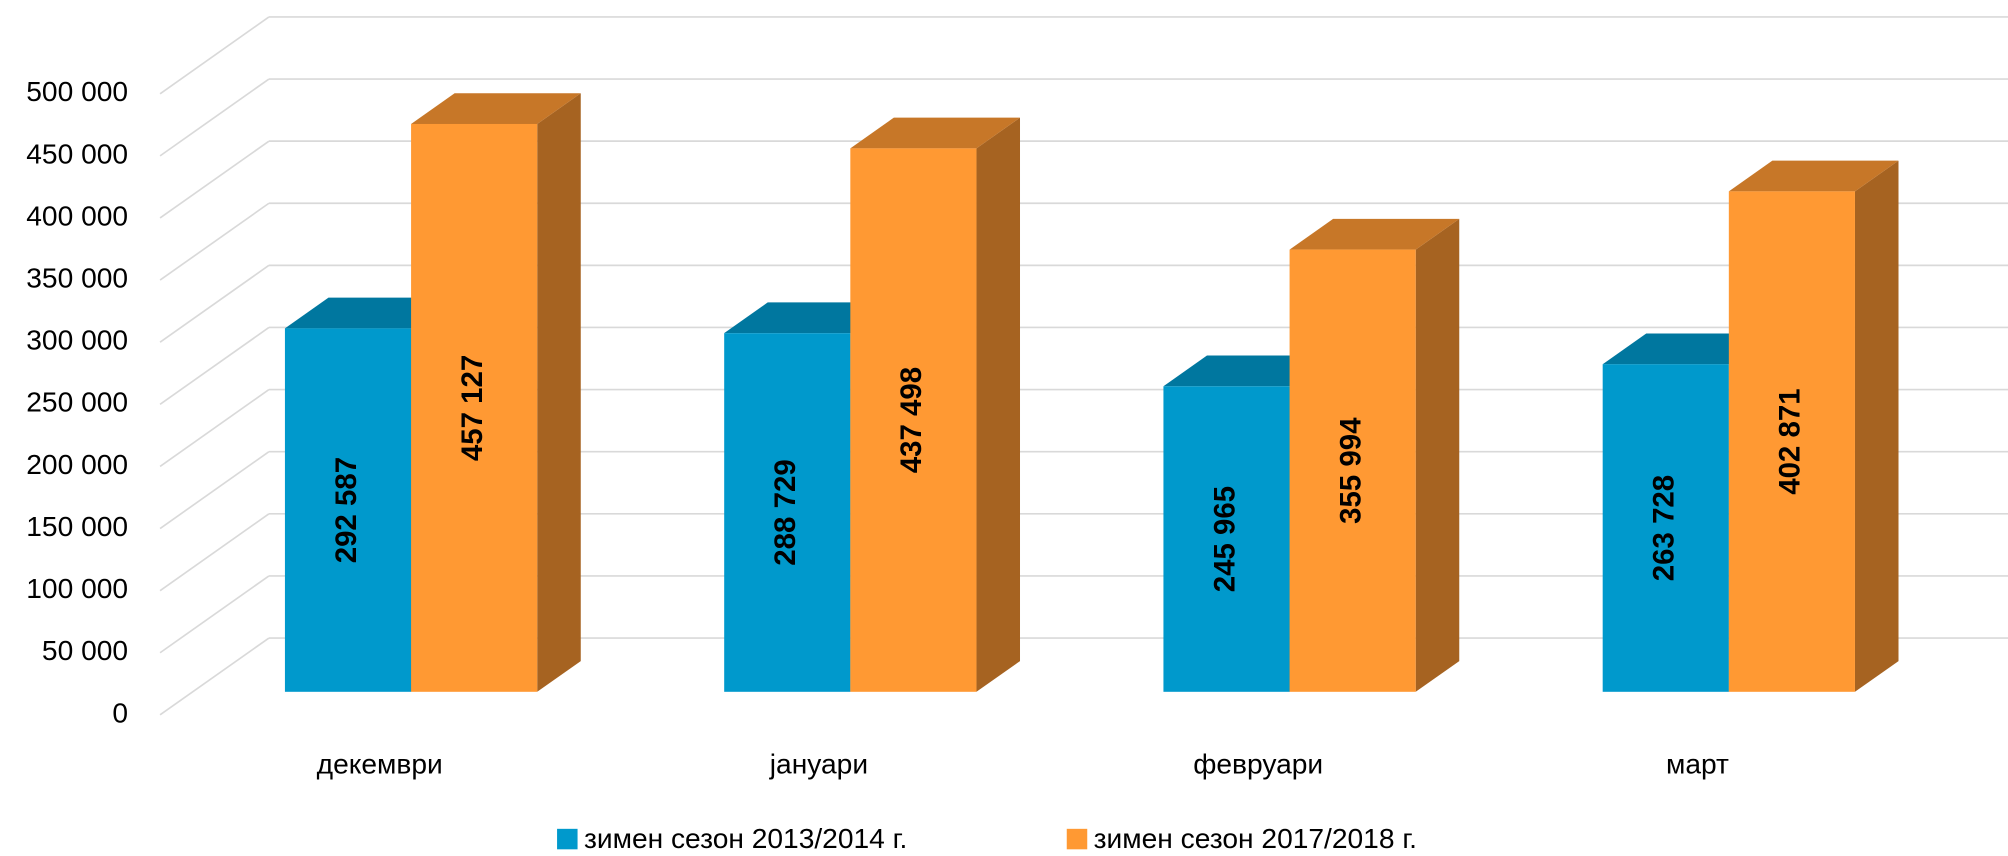 The width and height of the screenshot is (2008, 856). I want to click on y-tick-label: 450 000, so click(77, 153).